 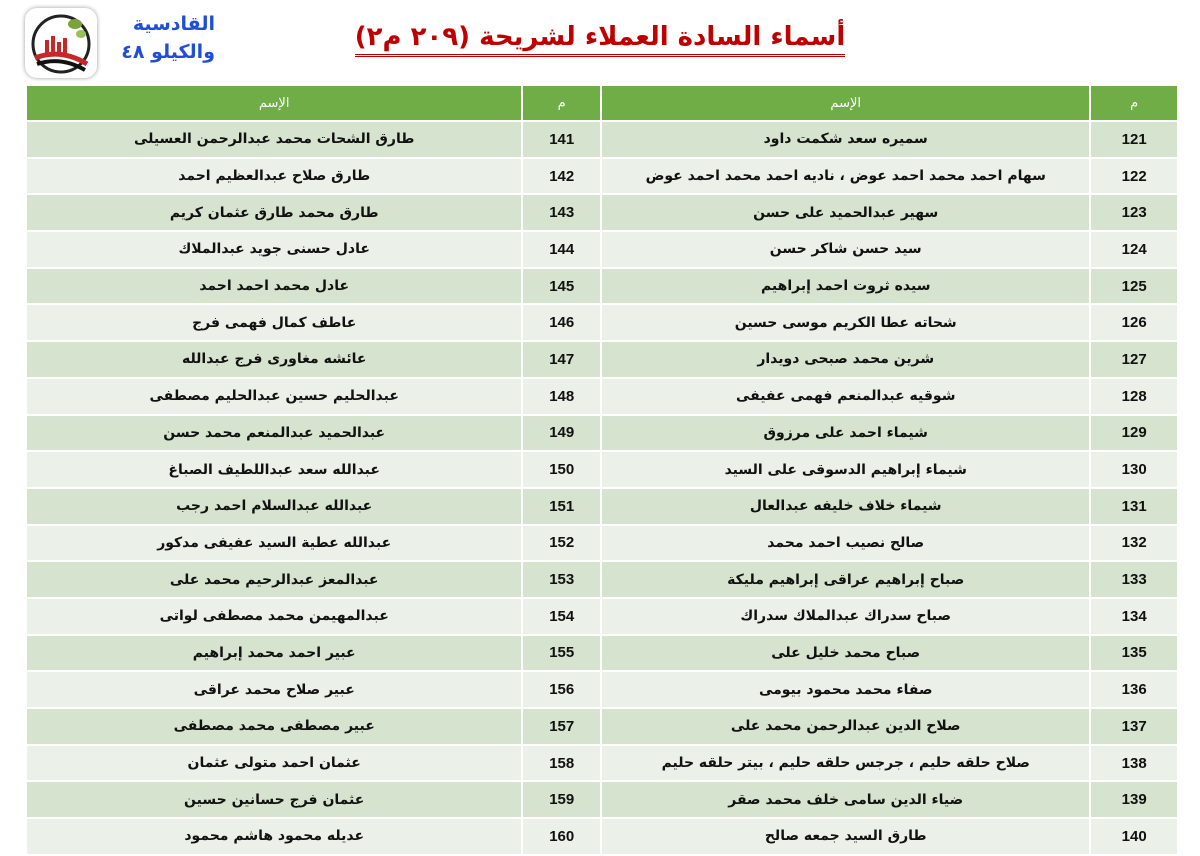 What do you see at coordinates (846, 286) in the screenshot?
I see `customer-name: سيده ثروت احمد إبراهيم` at bounding box center [846, 286].